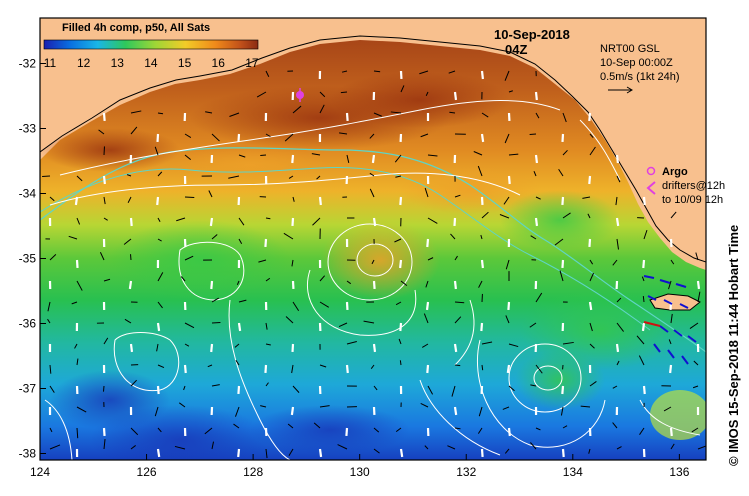 The height and width of the screenshot is (496, 749). I want to click on argo-float, so click(300, 95).